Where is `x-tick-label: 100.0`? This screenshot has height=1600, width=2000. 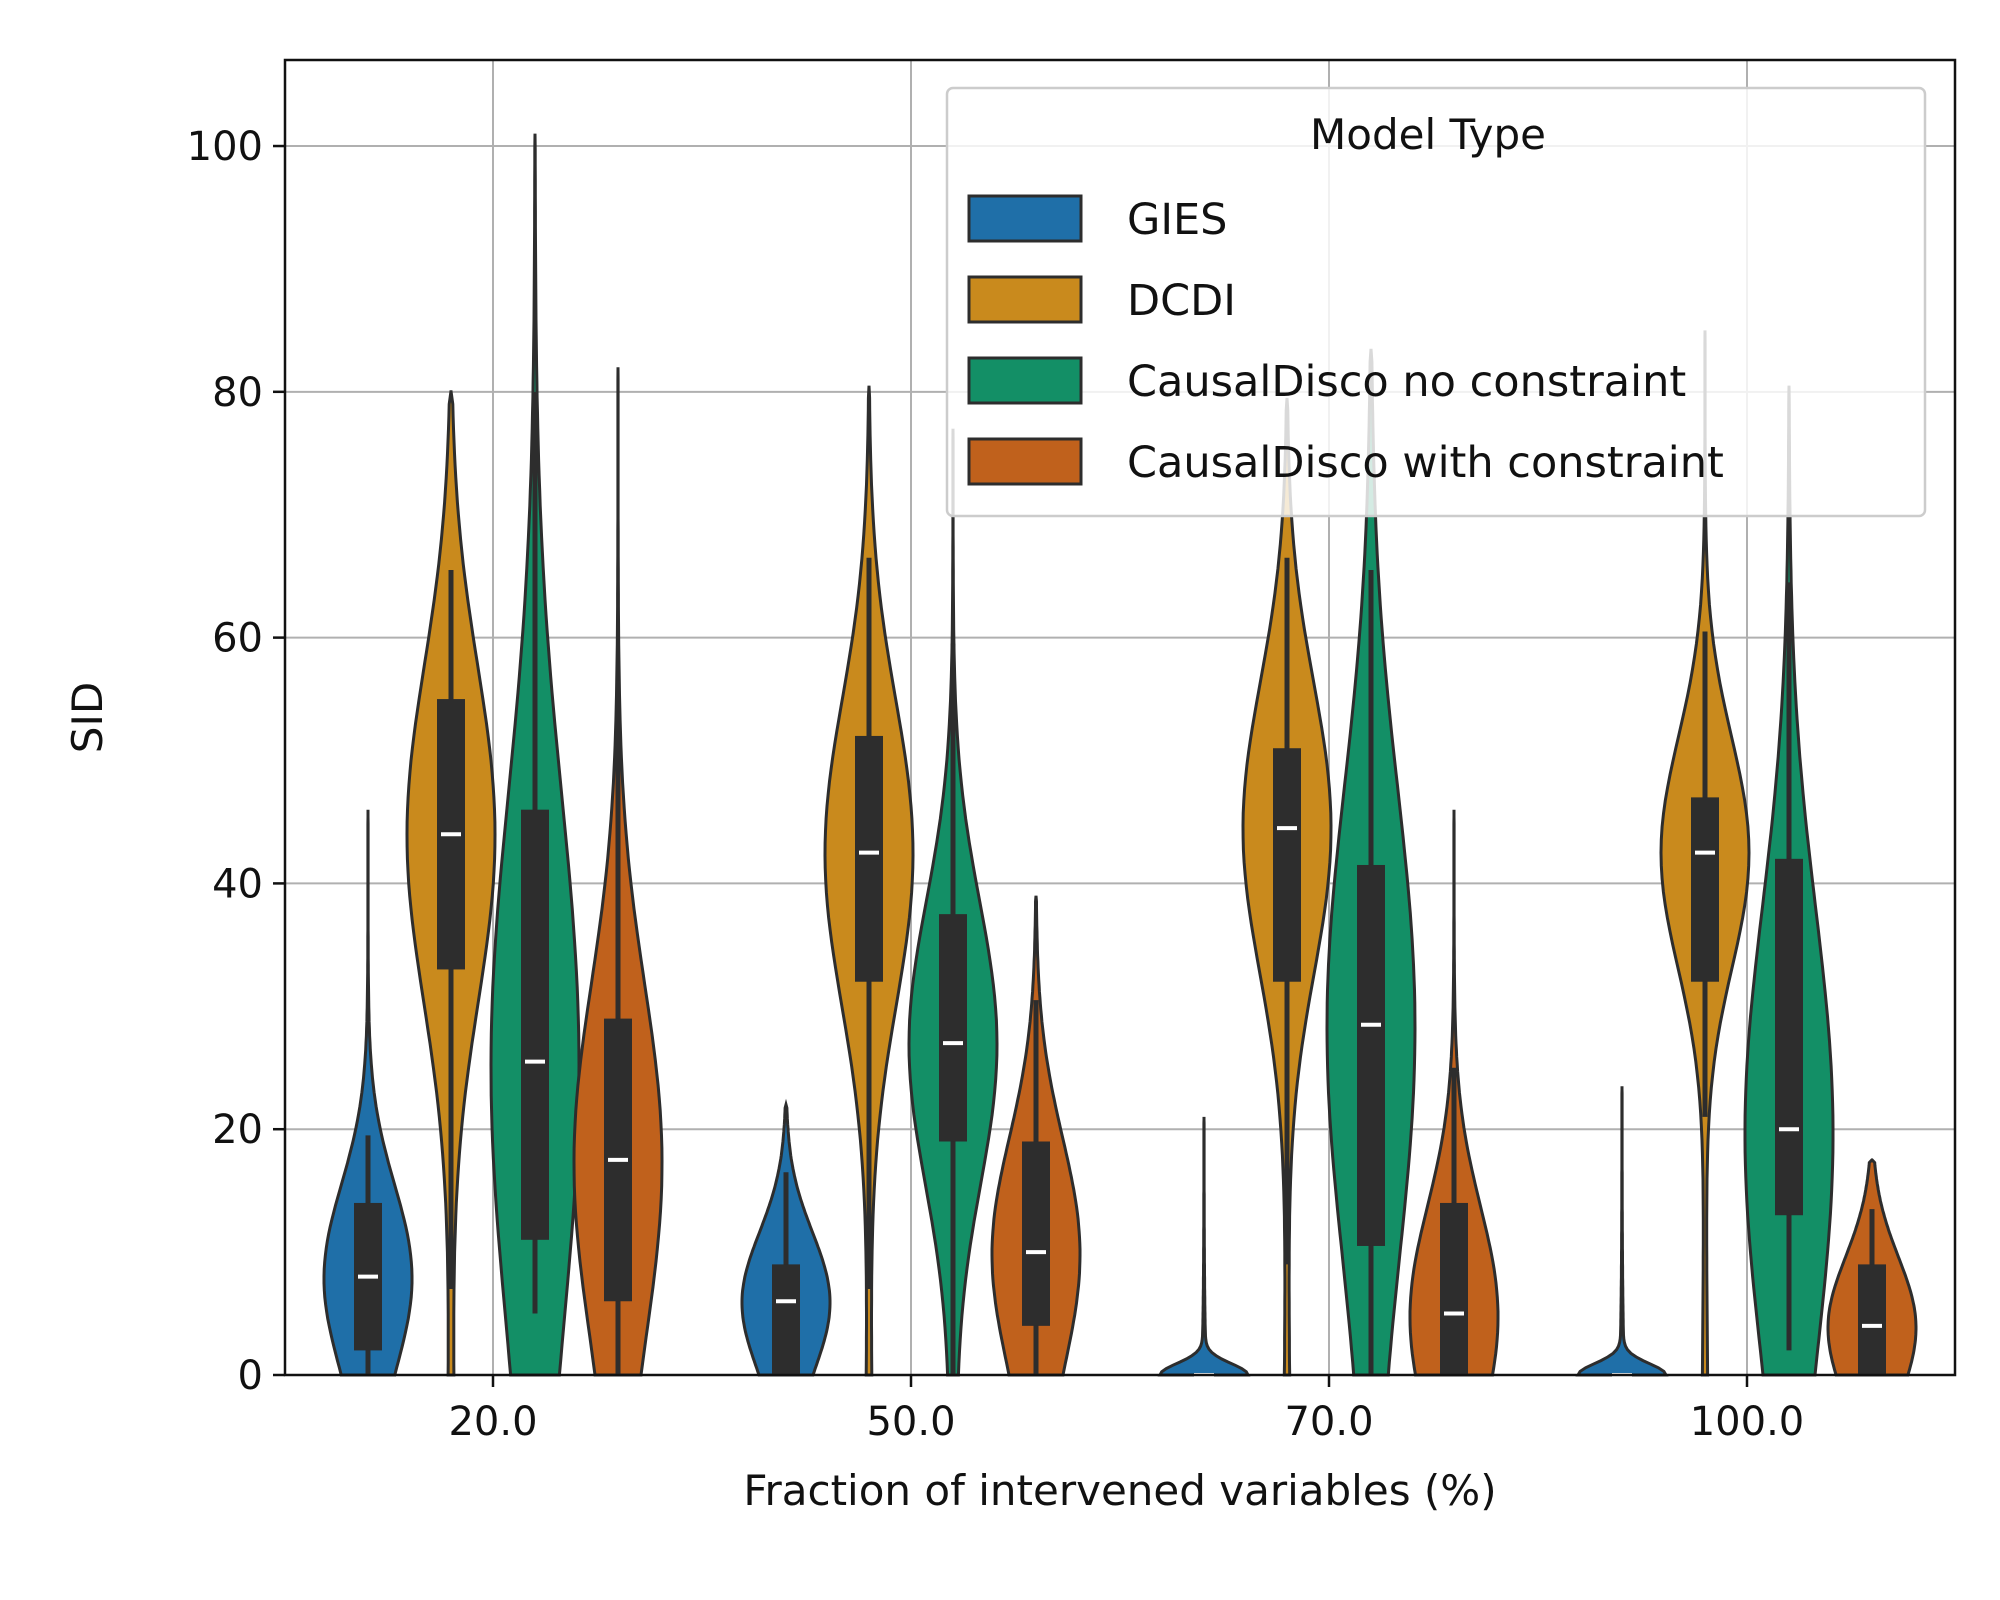
x-tick-label: 100.0 is located at coordinates (1747, 1422).